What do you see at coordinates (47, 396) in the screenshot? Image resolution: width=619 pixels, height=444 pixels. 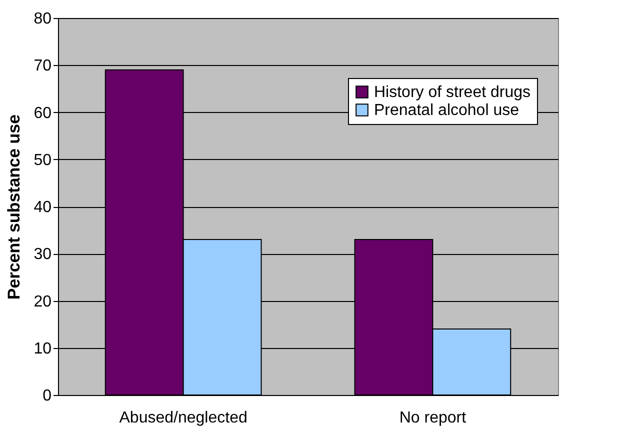 I see `y-tick-label: 0` at bounding box center [47, 396].